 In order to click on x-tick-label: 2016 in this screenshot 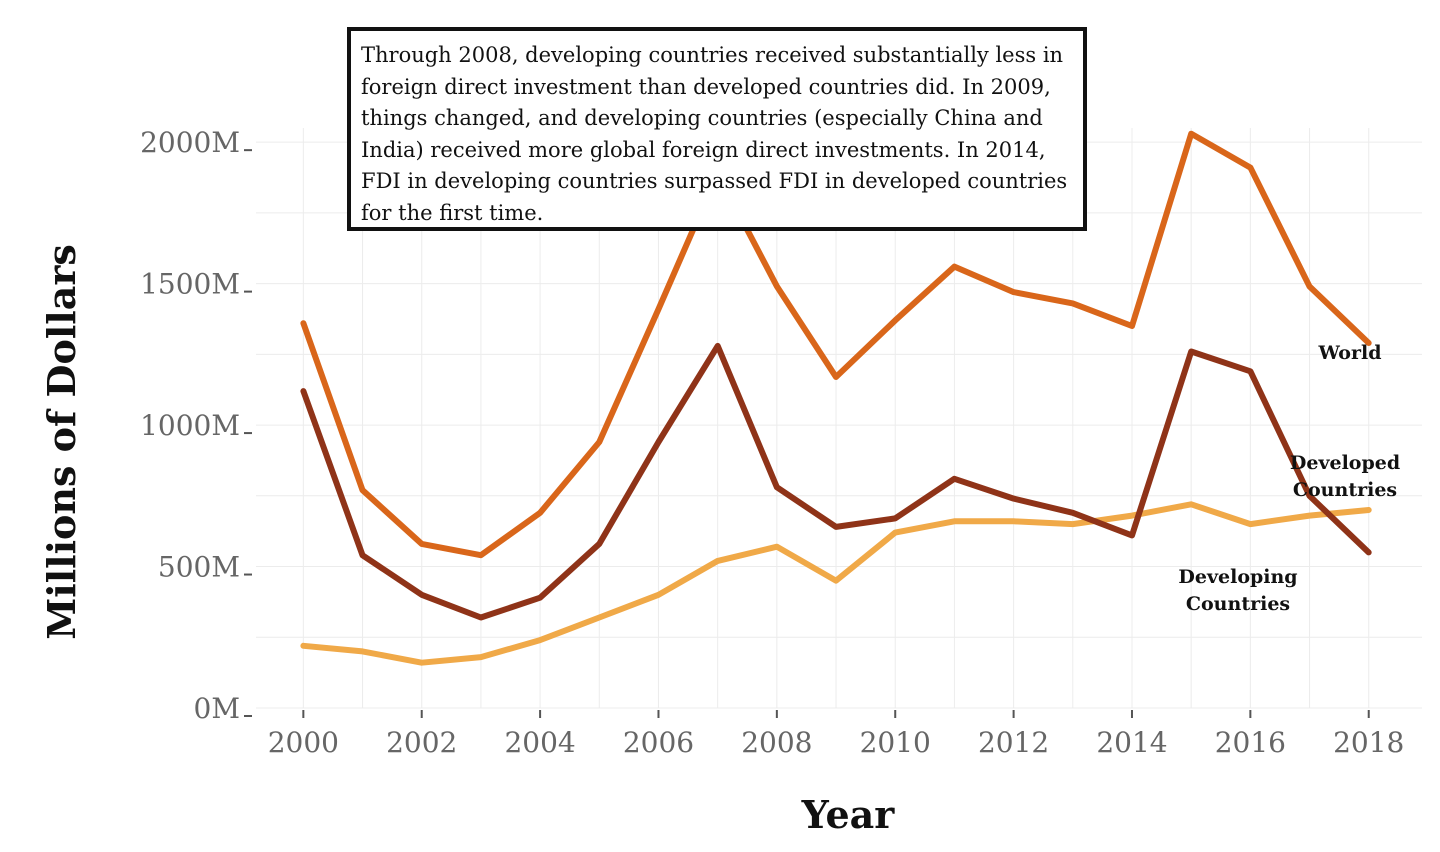, I will do `click(1250, 742)`.